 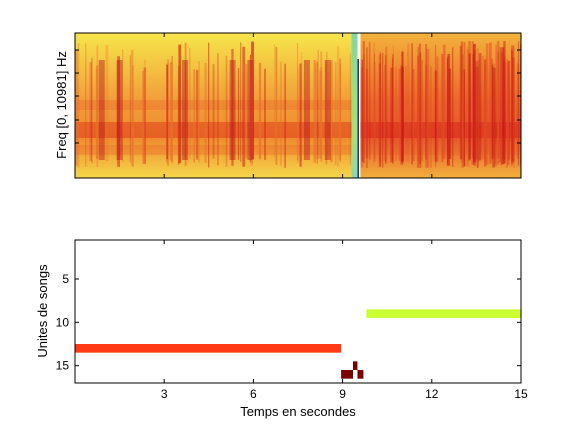 What do you see at coordinates (164, 394) in the screenshot?
I see `x-tick-label: 3` at bounding box center [164, 394].